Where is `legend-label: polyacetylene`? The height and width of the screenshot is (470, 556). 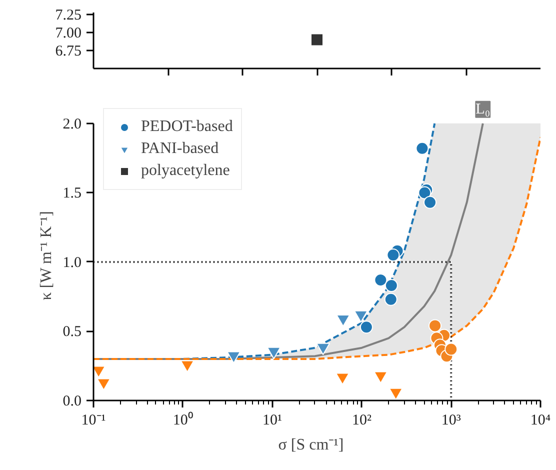
legend-label: polyacetylene is located at coordinates (185, 171).